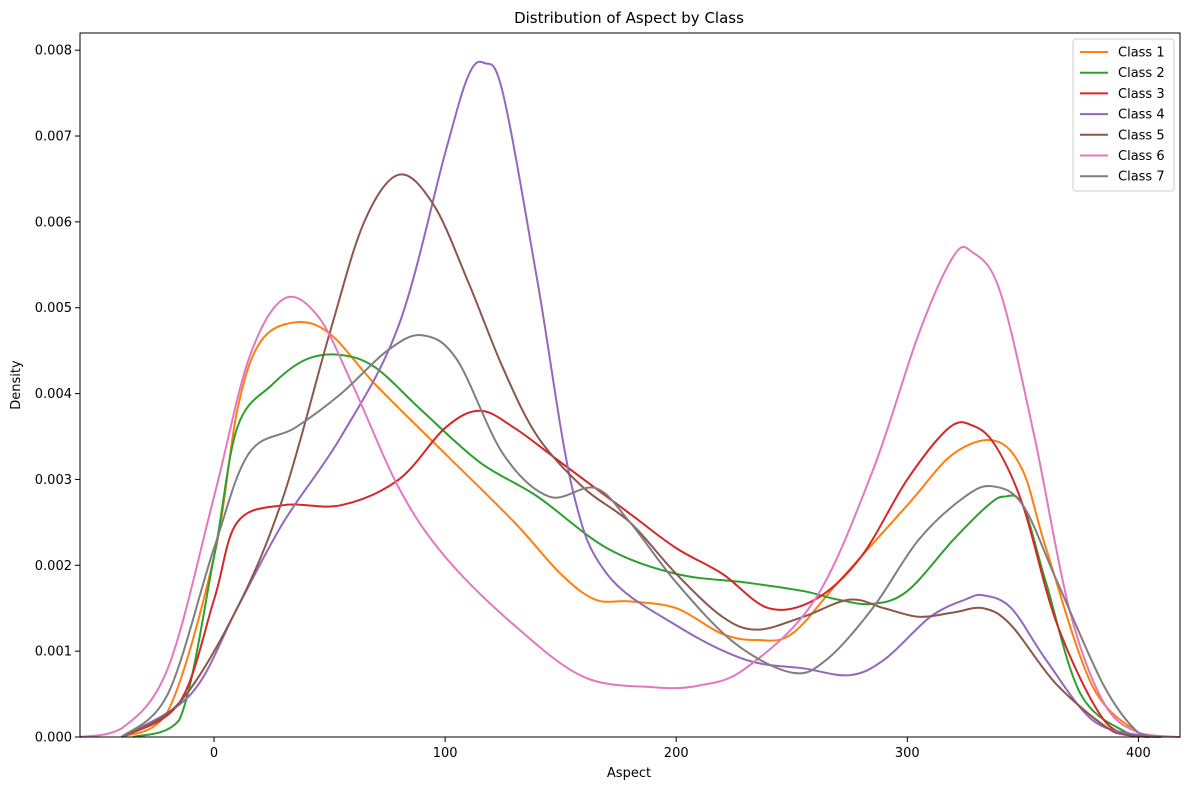 Image resolution: width=1189 pixels, height=790 pixels. What do you see at coordinates (629, 773) in the screenshot?
I see `x-axis-title: Aspect` at bounding box center [629, 773].